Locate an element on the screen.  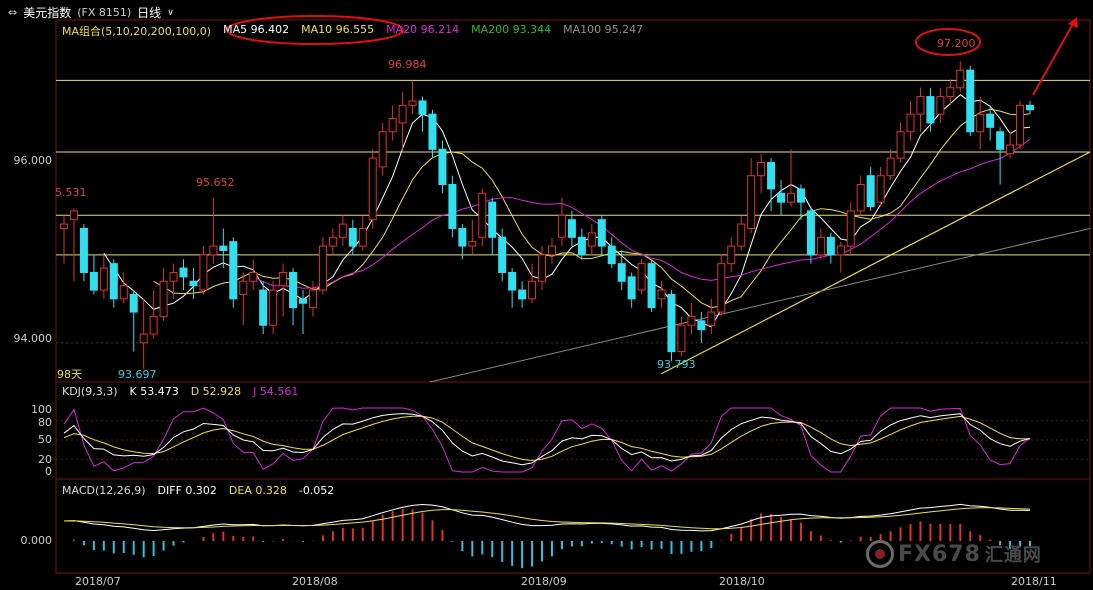
highlight-ellipse-high is located at coordinates (948, 42).